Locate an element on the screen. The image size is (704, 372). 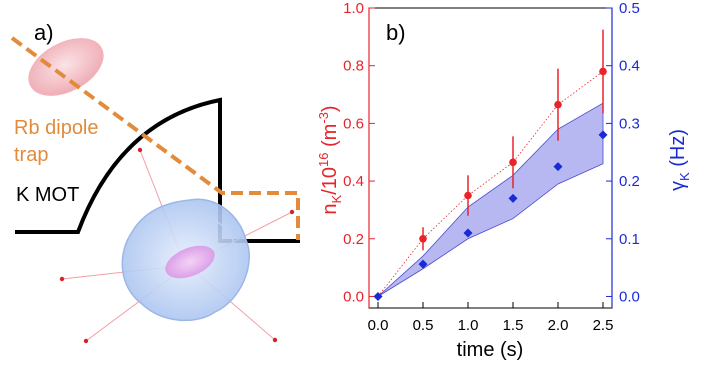
y-left-label-rest: /10 is located at coordinates (330, 181).